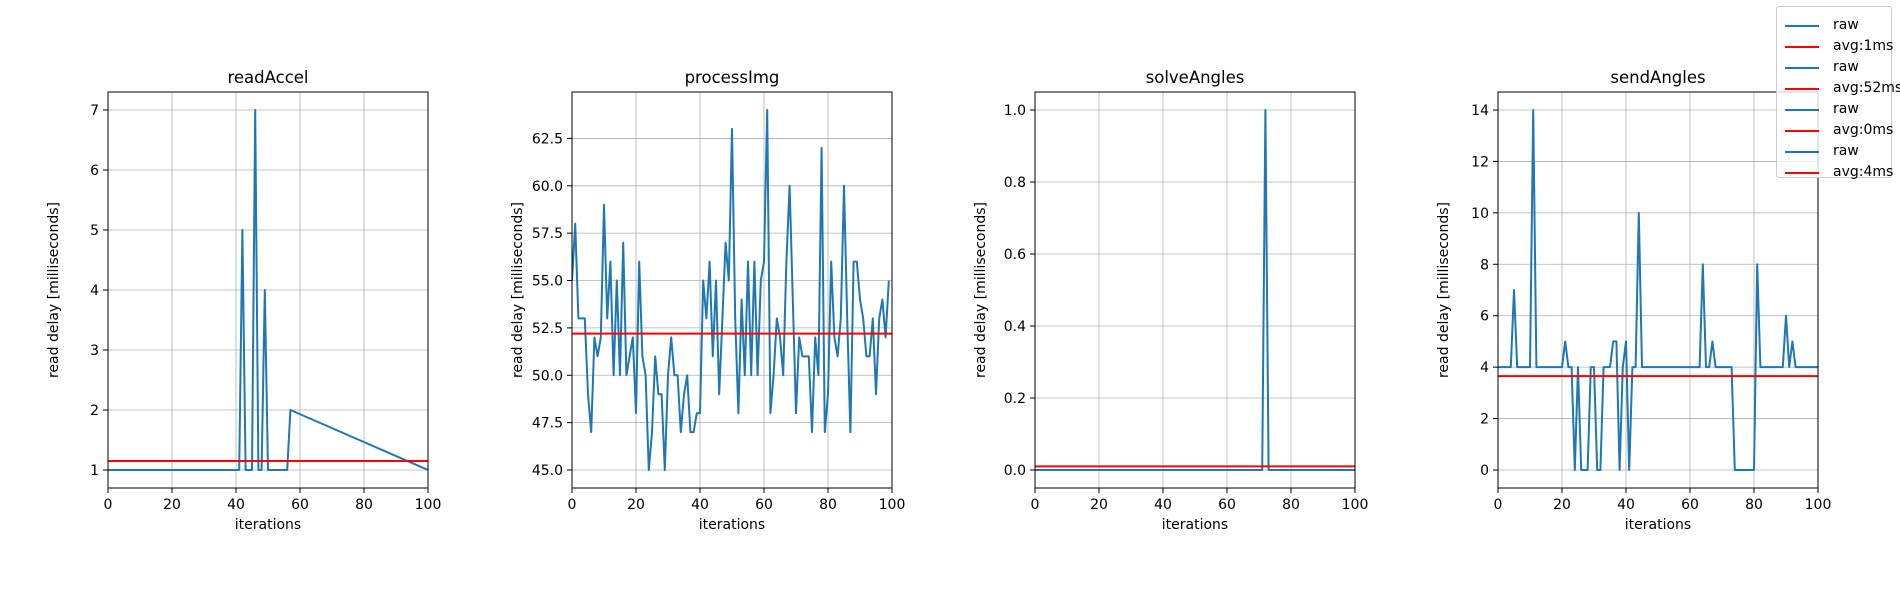  What do you see at coordinates (1015, 471) in the screenshot?
I see `y-tick-label: 0.0` at bounding box center [1015, 471].